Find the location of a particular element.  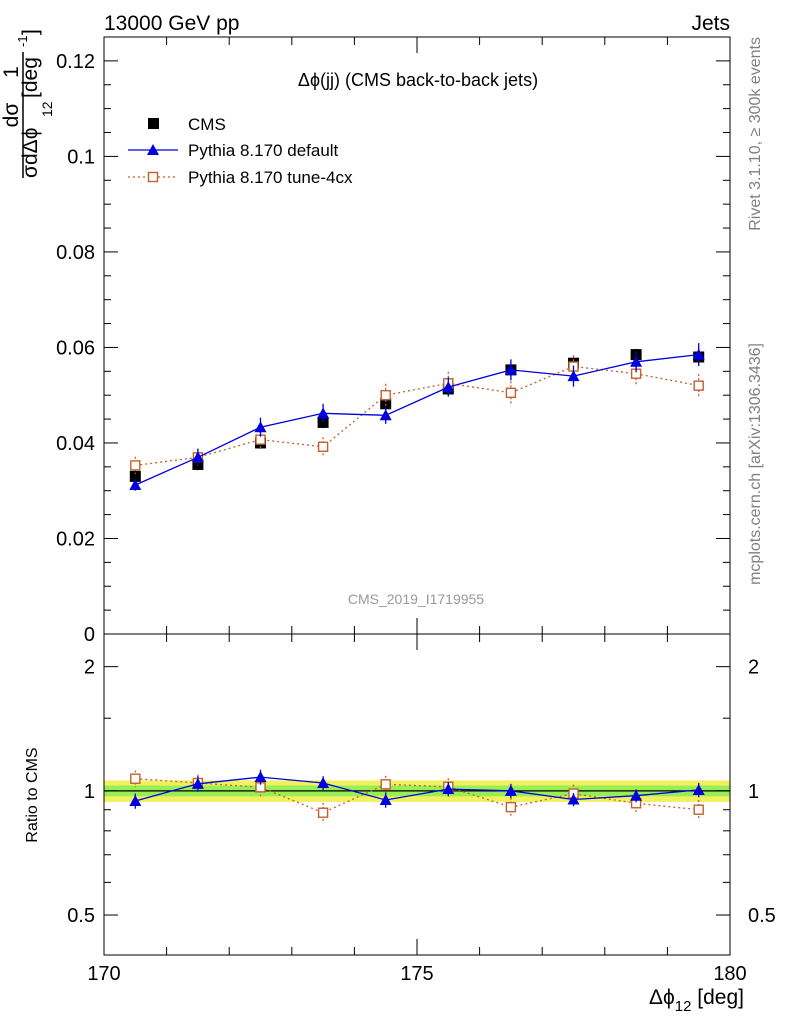

rivet-label: Rivet 3.1.10, ≥ 300k events is located at coordinates (755, 134).